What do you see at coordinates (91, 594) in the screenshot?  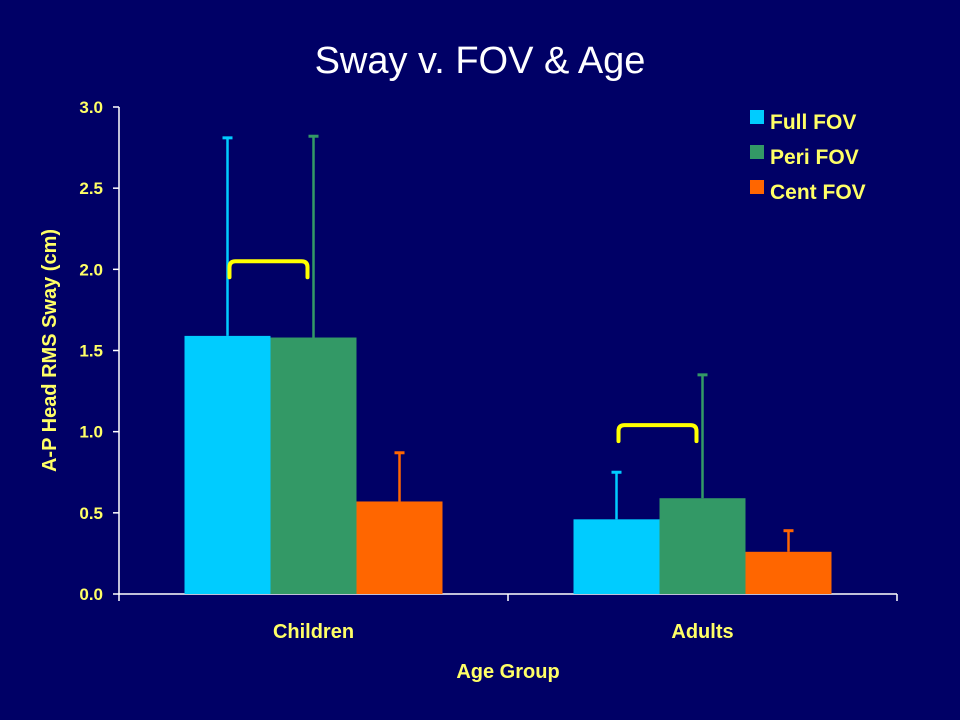 I see `y-tick-label: 0.0` at bounding box center [91, 594].